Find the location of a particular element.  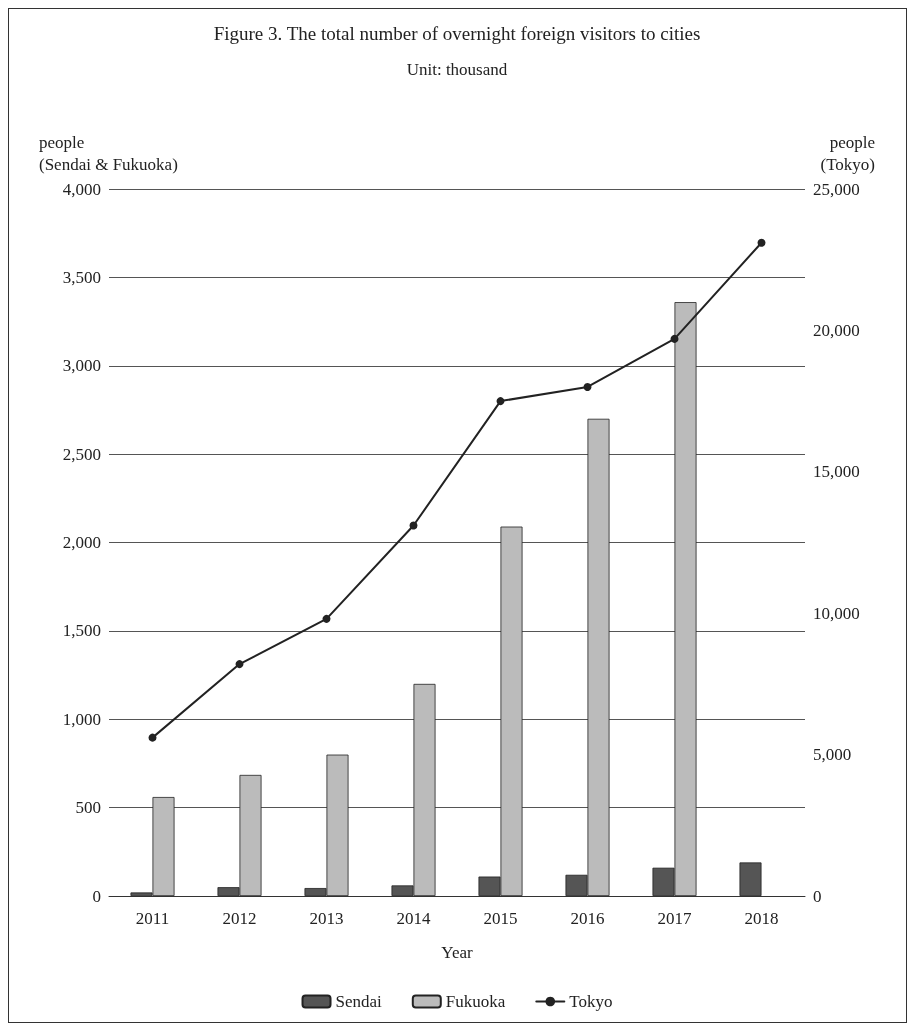

y2-tick-label: 20,000 is located at coordinates (836, 330).